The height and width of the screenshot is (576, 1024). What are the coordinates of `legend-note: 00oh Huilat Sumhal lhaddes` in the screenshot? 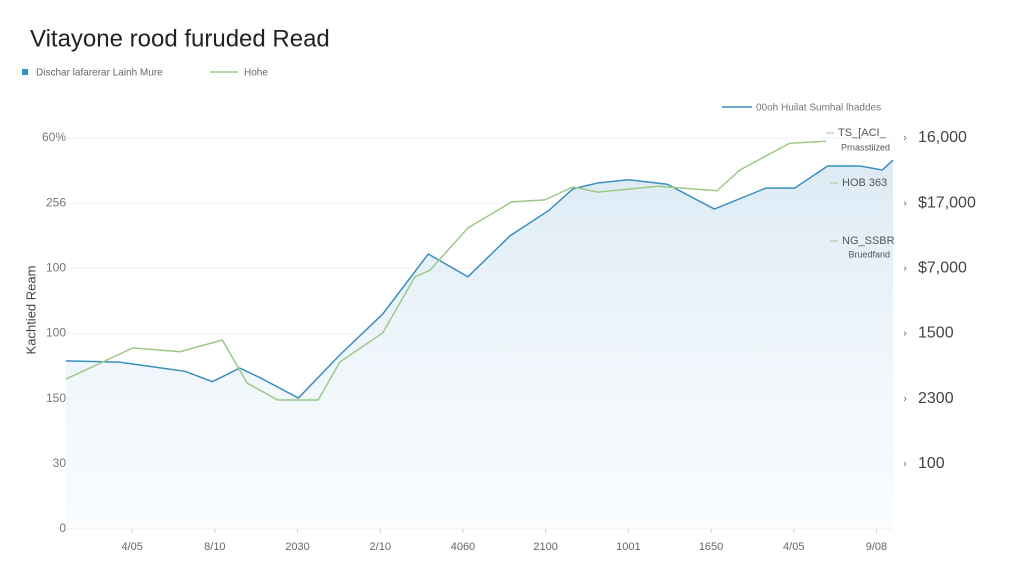 It's located at (818, 108).